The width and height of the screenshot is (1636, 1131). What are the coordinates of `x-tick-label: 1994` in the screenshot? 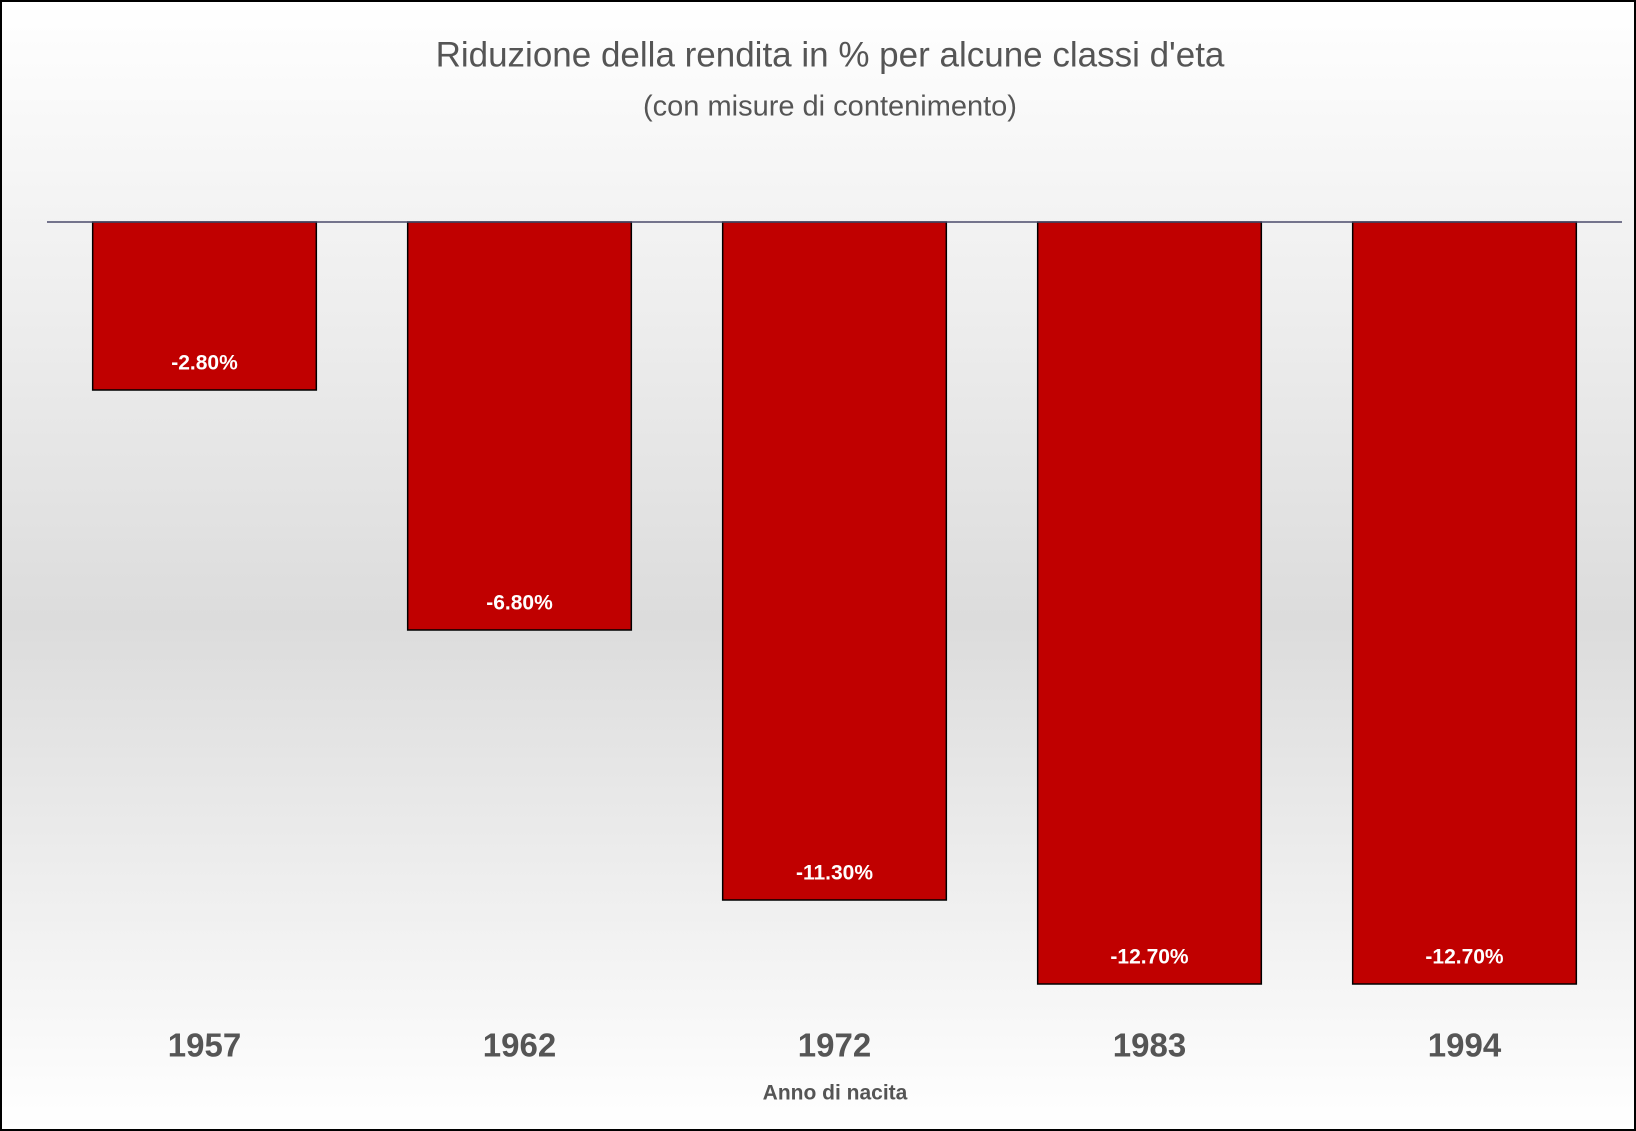 It's located at (1465, 1045).